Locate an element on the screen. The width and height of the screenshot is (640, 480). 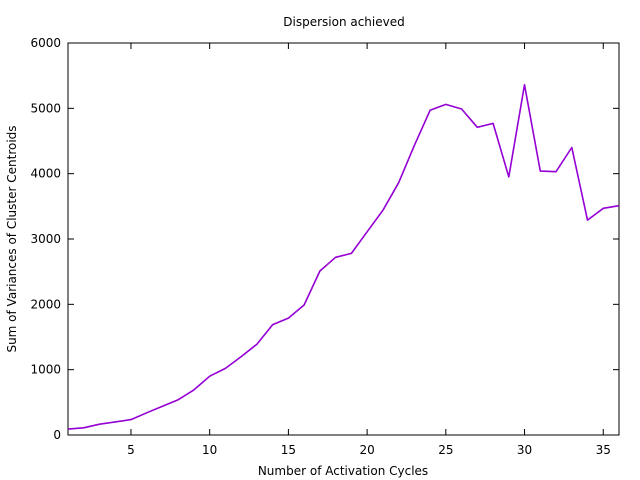
y-tick-label: 1000 is located at coordinates (45, 370).